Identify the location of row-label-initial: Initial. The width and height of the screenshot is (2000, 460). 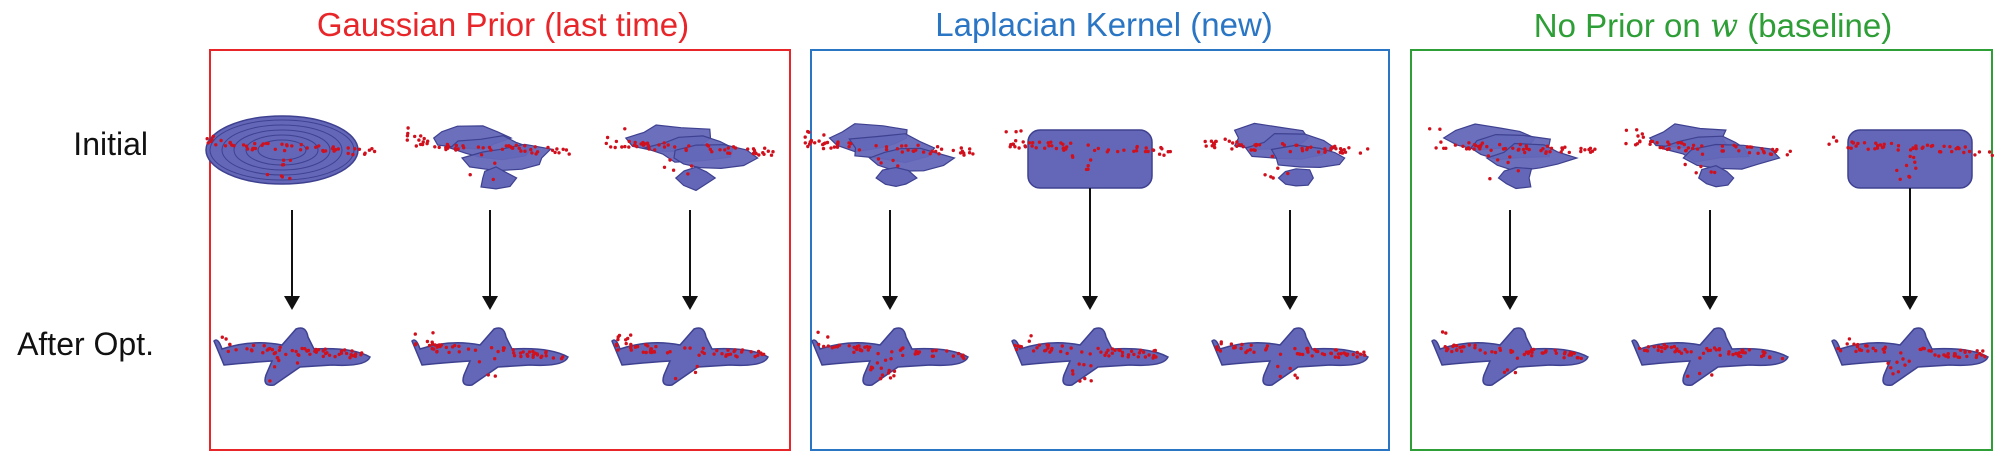
(110, 144).